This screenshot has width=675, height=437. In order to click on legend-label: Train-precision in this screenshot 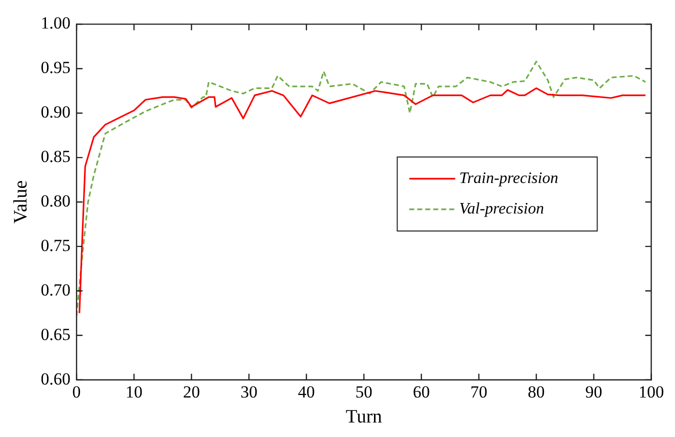, I will do `click(508, 178)`.